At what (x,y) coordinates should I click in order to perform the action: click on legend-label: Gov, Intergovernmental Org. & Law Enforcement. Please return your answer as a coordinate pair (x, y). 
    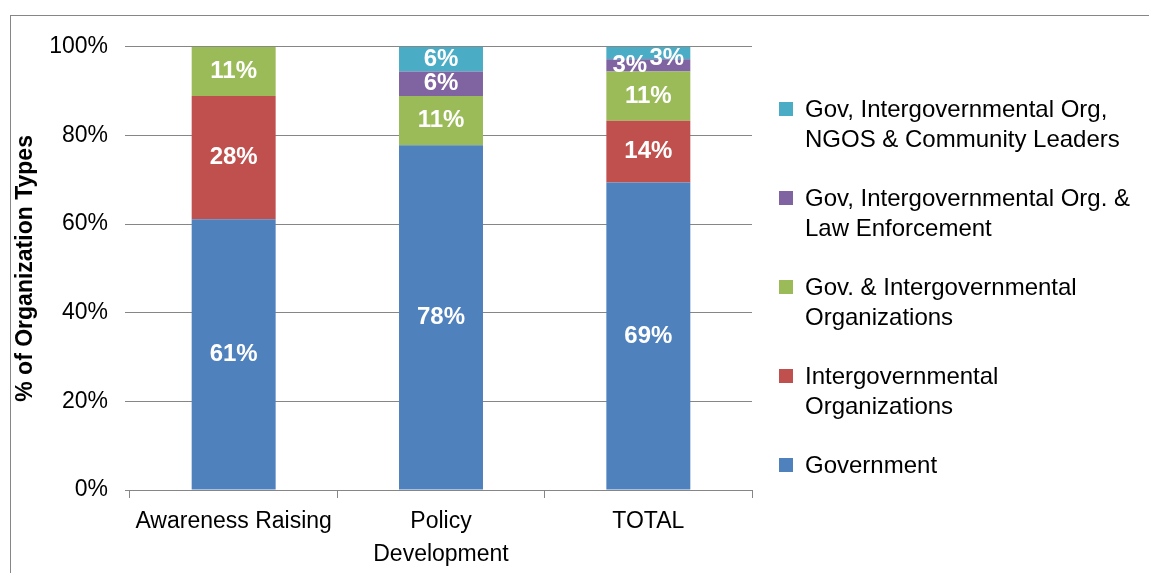
    Looking at the image, I should click on (968, 213).